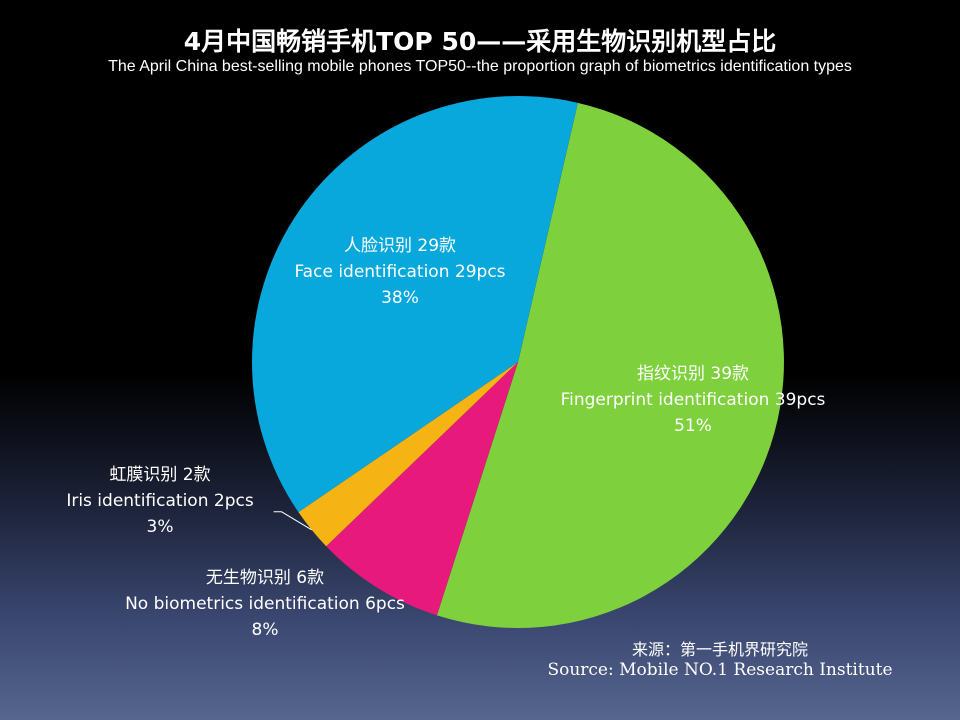  Describe the element at coordinates (720, 670) in the screenshot. I see `source-en: Source: Mobile NO.1 Research Institute` at that location.